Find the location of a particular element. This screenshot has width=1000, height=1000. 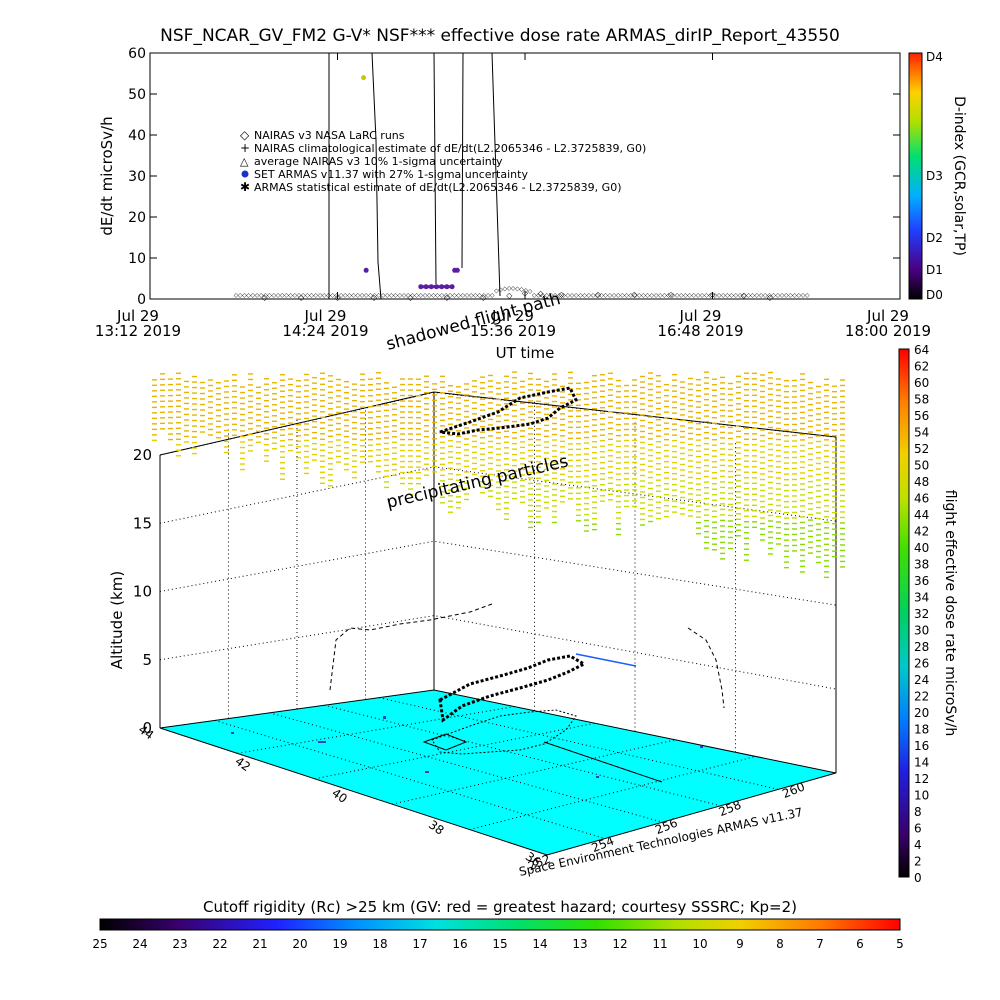

x-tick-label-time: 15:36 2019 is located at coordinates (513, 331).